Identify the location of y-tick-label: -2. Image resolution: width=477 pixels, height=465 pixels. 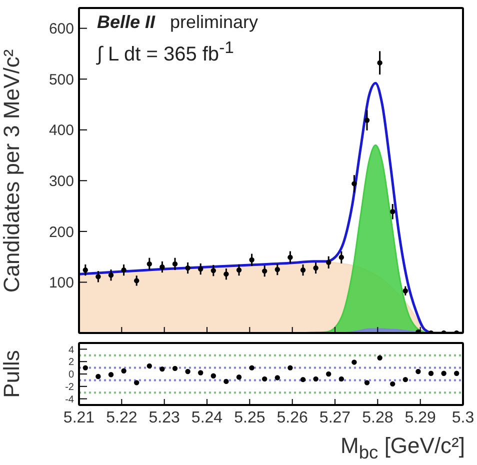
(69, 387).